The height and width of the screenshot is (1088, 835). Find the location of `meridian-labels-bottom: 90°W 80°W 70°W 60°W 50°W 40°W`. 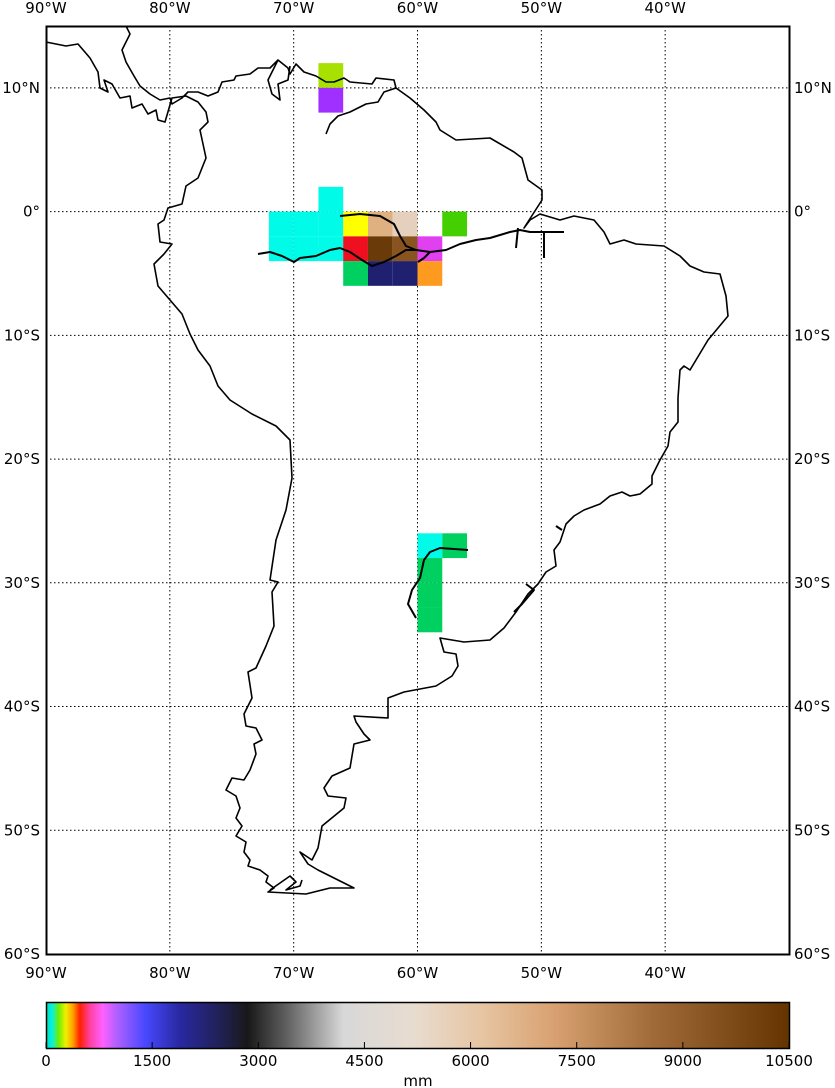

meridian-labels-bottom: 90°W 80°W 70°W 60°W 50°W 40°W is located at coordinates (355, 973).